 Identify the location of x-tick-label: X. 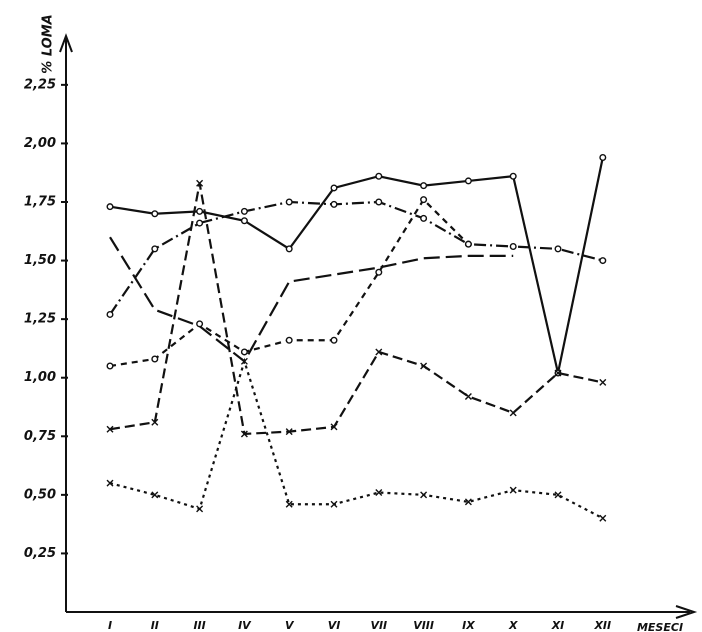
(513, 625).